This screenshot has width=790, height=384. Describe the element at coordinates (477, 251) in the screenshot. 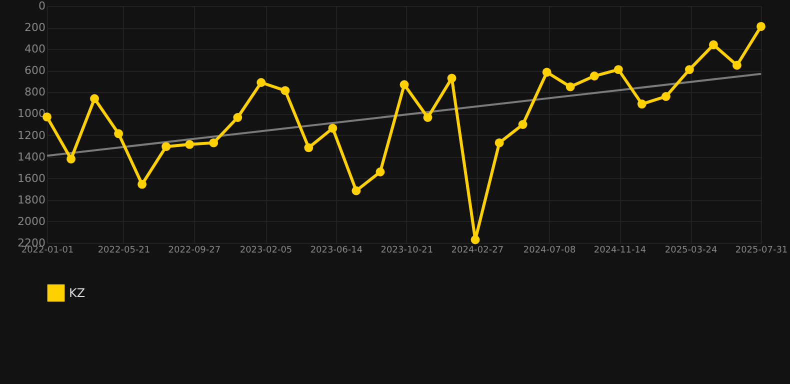

I see `x-tick-label: 2024-02-27` at that location.